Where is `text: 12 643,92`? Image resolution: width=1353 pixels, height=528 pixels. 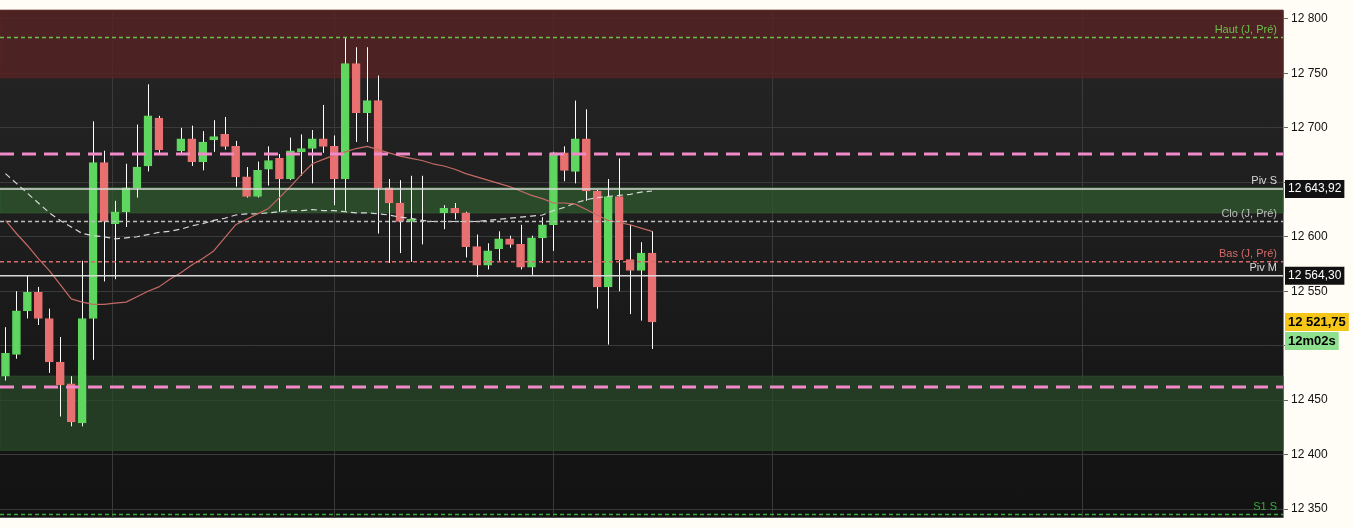
text: 12 643,92 is located at coordinates (1315, 188).